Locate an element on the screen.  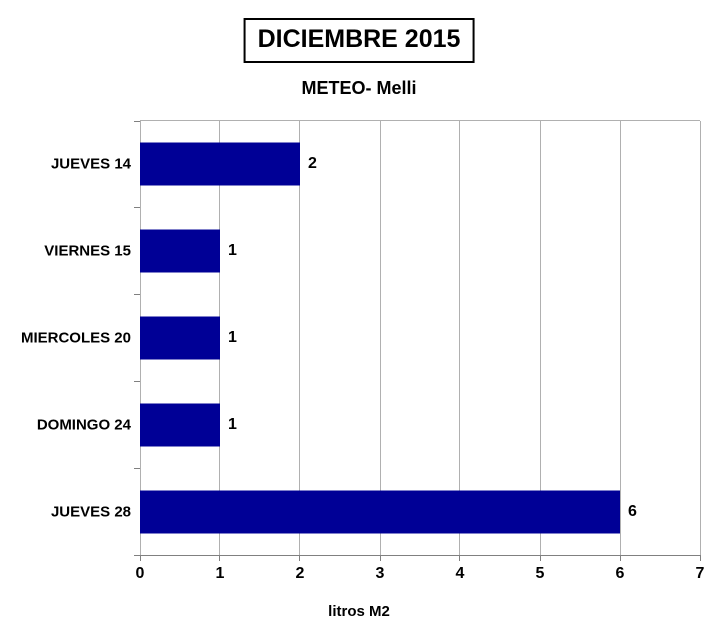
x-tick-label: 6 is located at coordinates (620, 573).